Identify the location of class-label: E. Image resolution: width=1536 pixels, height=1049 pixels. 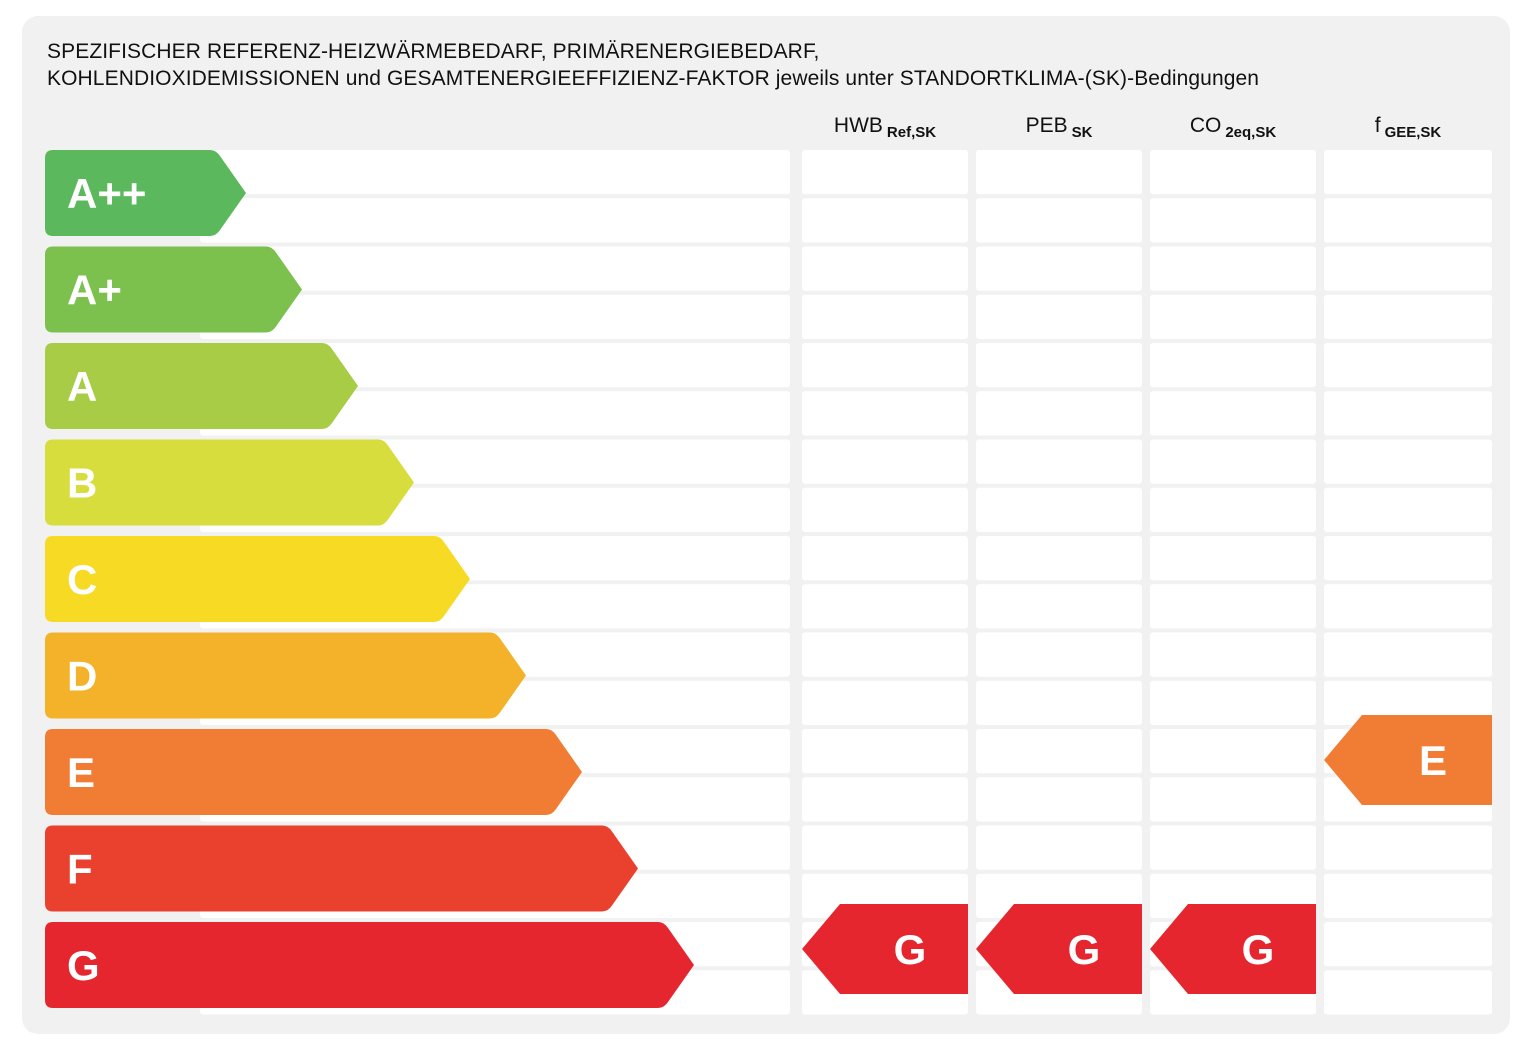
(81, 772).